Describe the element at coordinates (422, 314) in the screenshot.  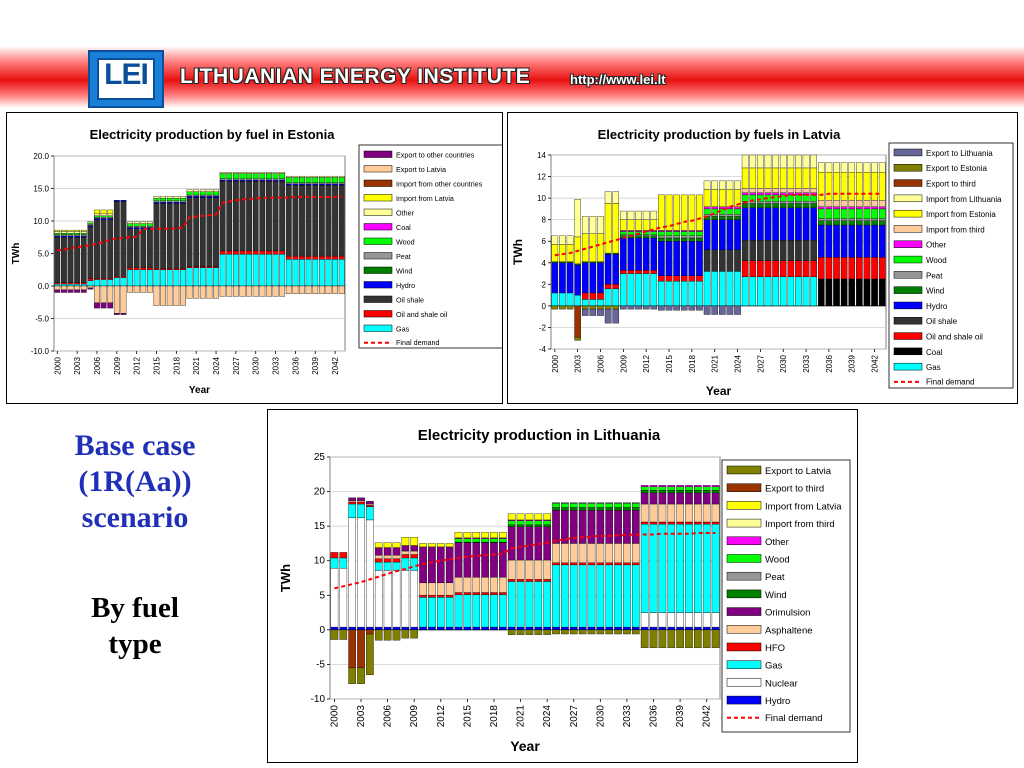
I see `legend-label: Oil and shale oil` at that location.